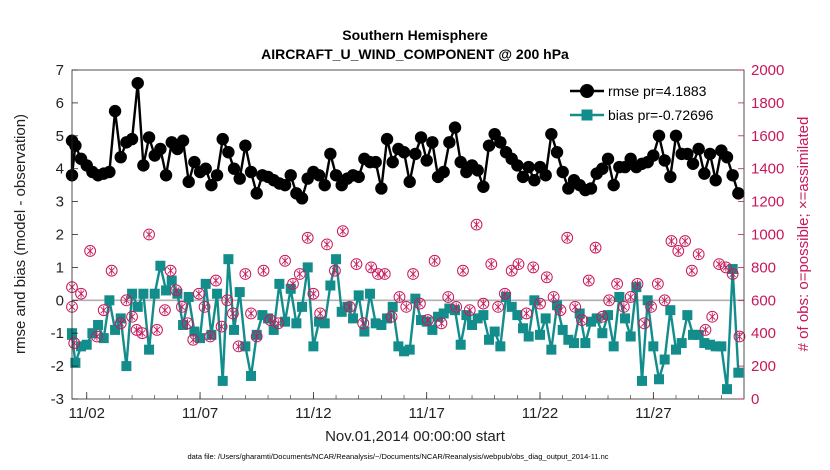 The width and height of the screenshot is (830, 470). What do you see at coordinates (763, 267) in the screenshot?
I see `y-right-tick-label: 800` at bounding box center [763, 267].